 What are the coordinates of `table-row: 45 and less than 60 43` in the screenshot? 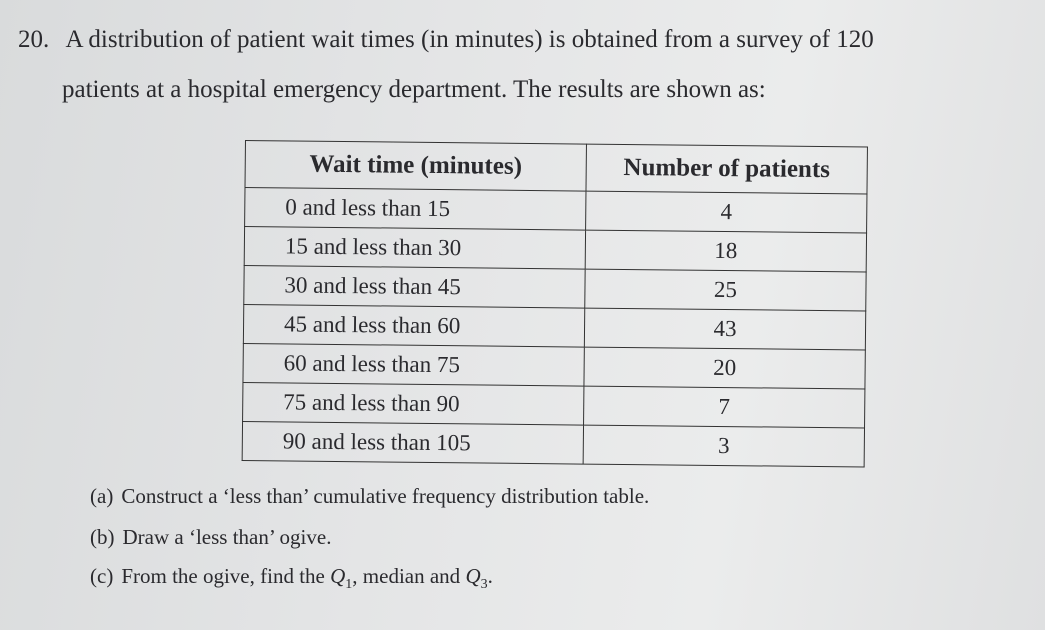 It's located at (554, 327).